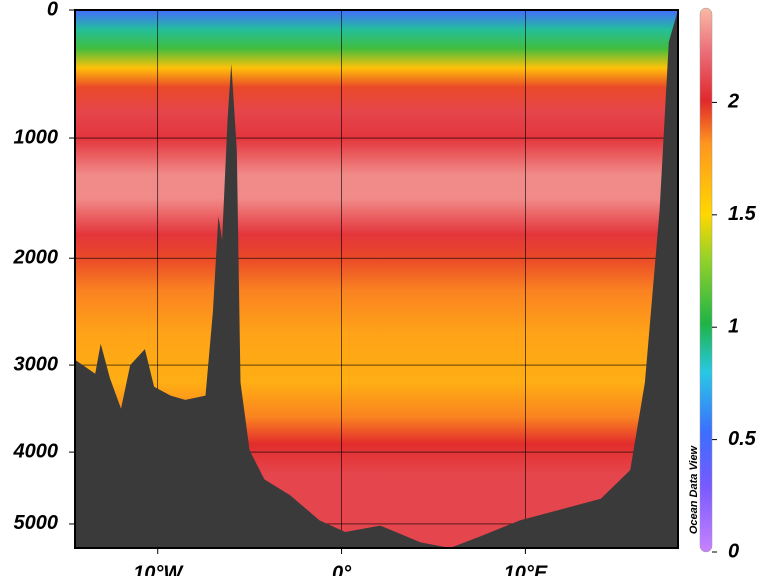 This screenshot has height=576, width=768. I want to click on colorbar-label: Ocean Data View, so click(694, 489).